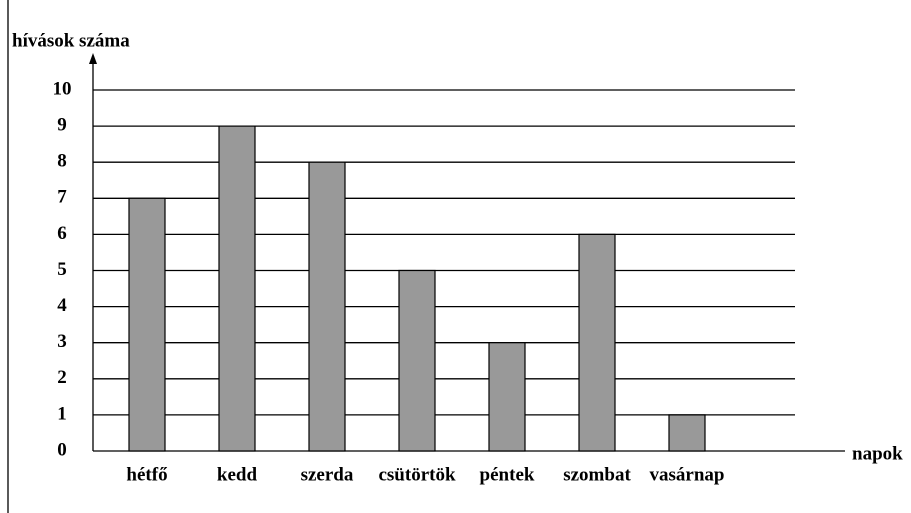 The width and height of the screenshot is (911, 513). Describe the element at coordinates (62, 197) in the screenshot. I see `y-tick-label: 7` at that location.